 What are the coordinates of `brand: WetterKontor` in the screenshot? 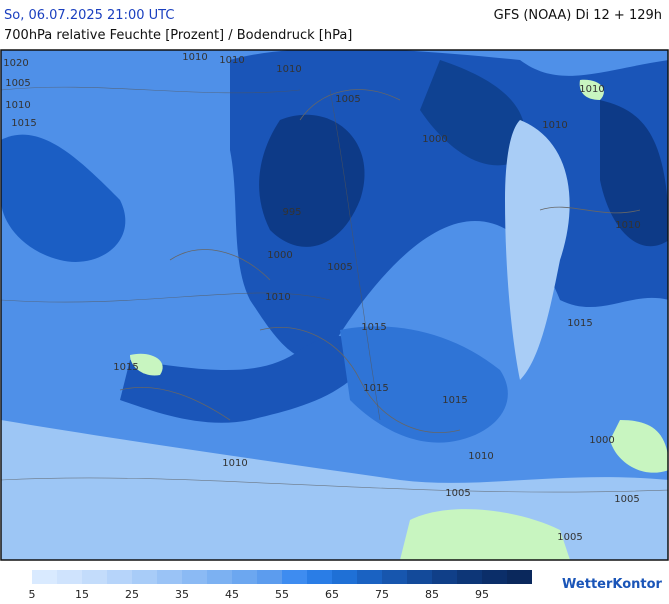 It's located at (612, 584).